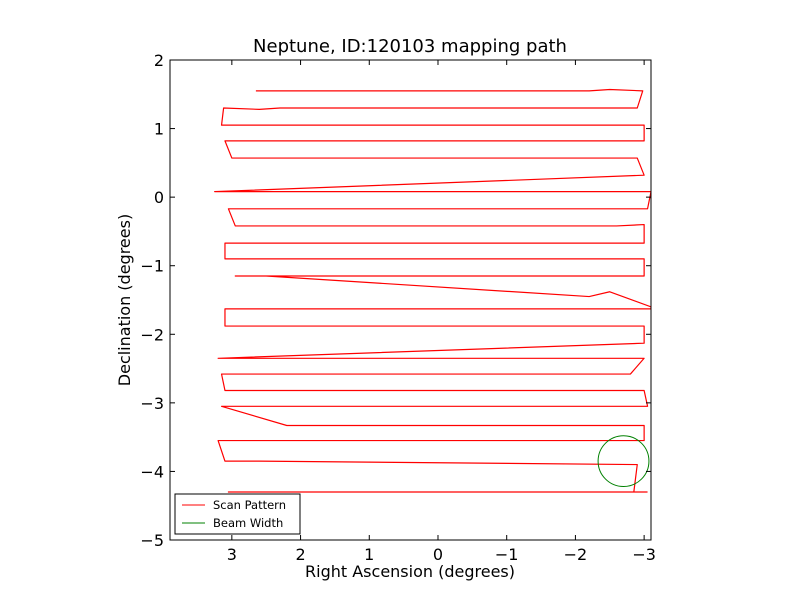  Describe the element at coordinates (576, 554) in the screenshot. I see `x-tick-label: −2` at that location.